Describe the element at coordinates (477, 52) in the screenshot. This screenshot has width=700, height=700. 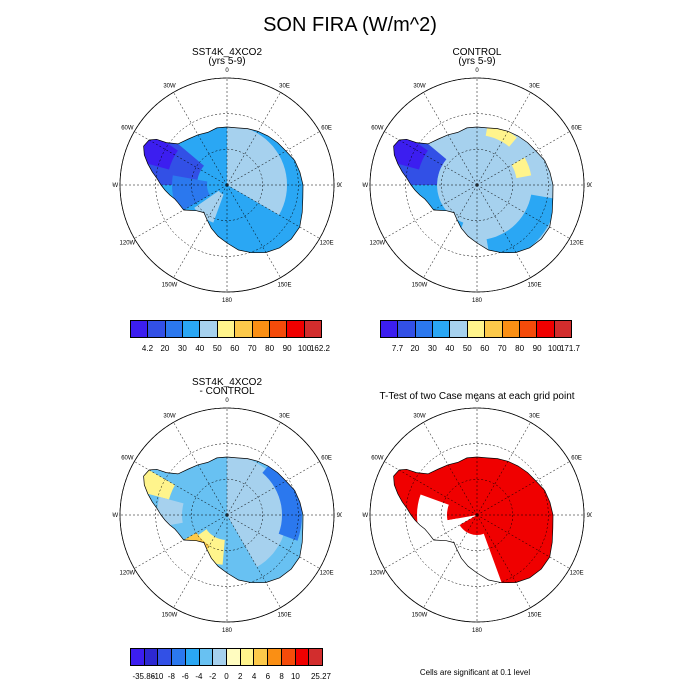
I see `panel-title: CONTROL` at that location.